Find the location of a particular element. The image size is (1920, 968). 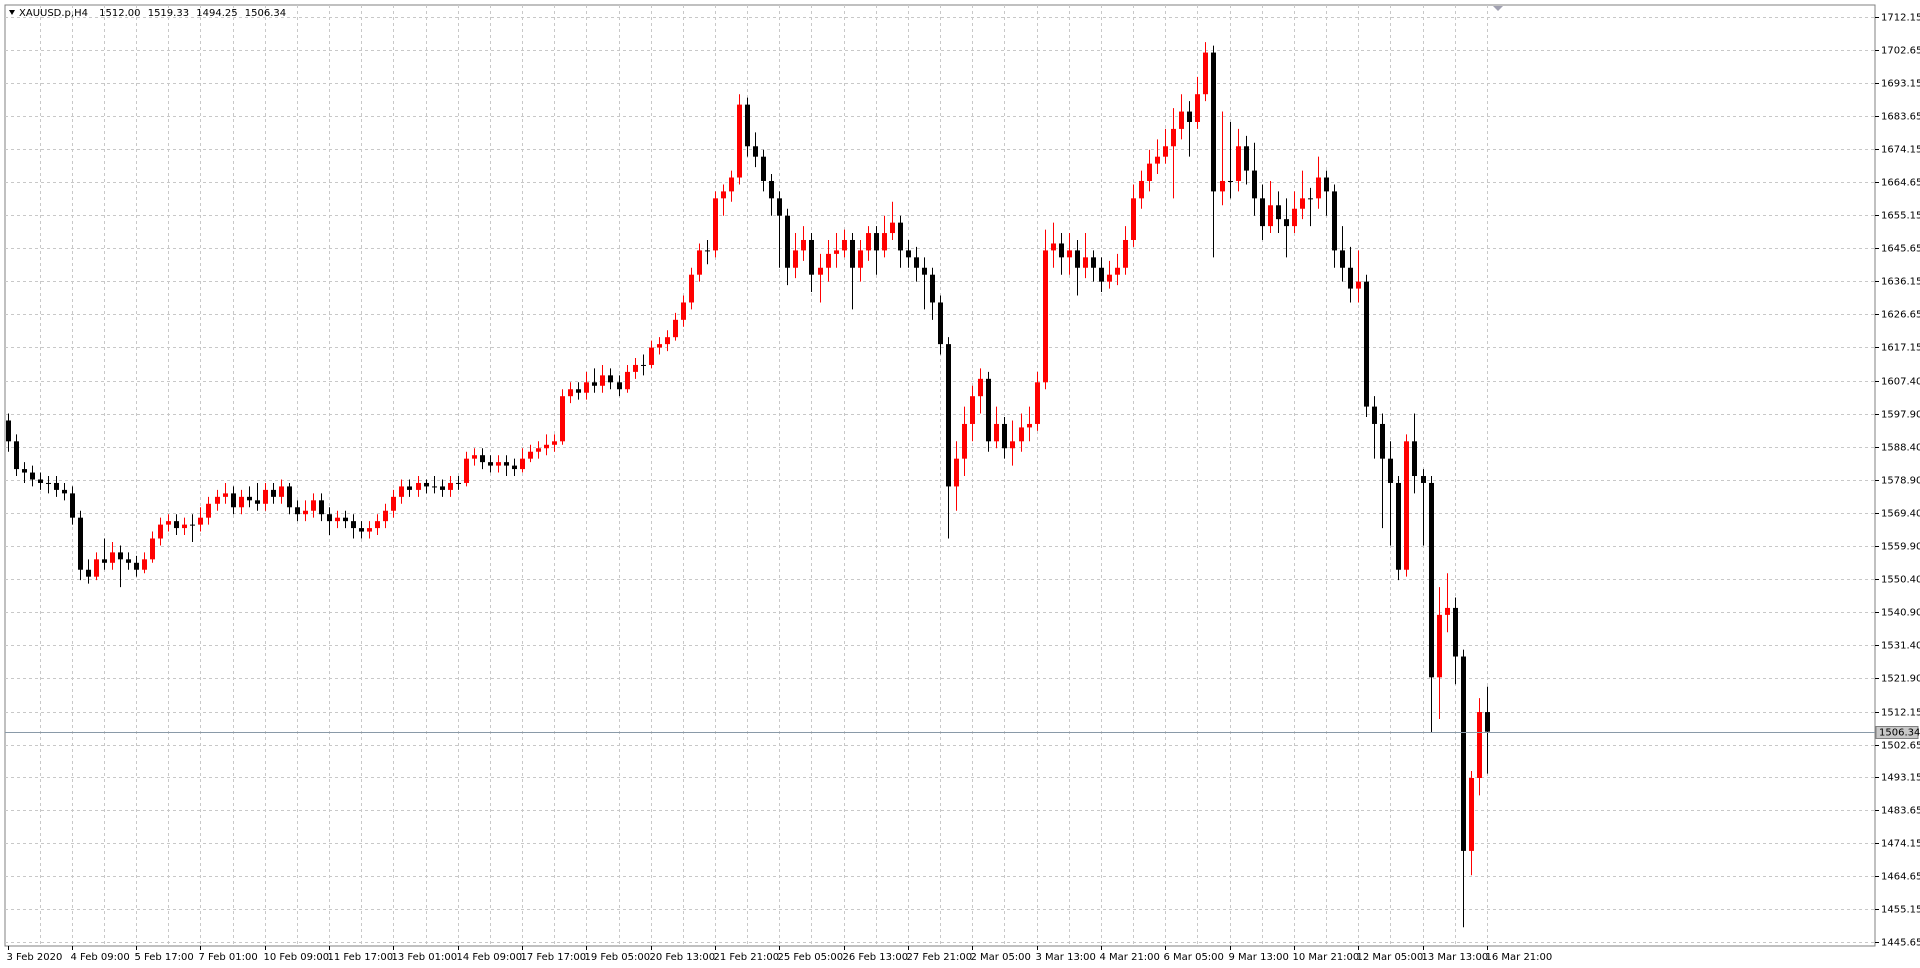

y-tick-label: 1655.15 is located at coordinates (1900, 216).